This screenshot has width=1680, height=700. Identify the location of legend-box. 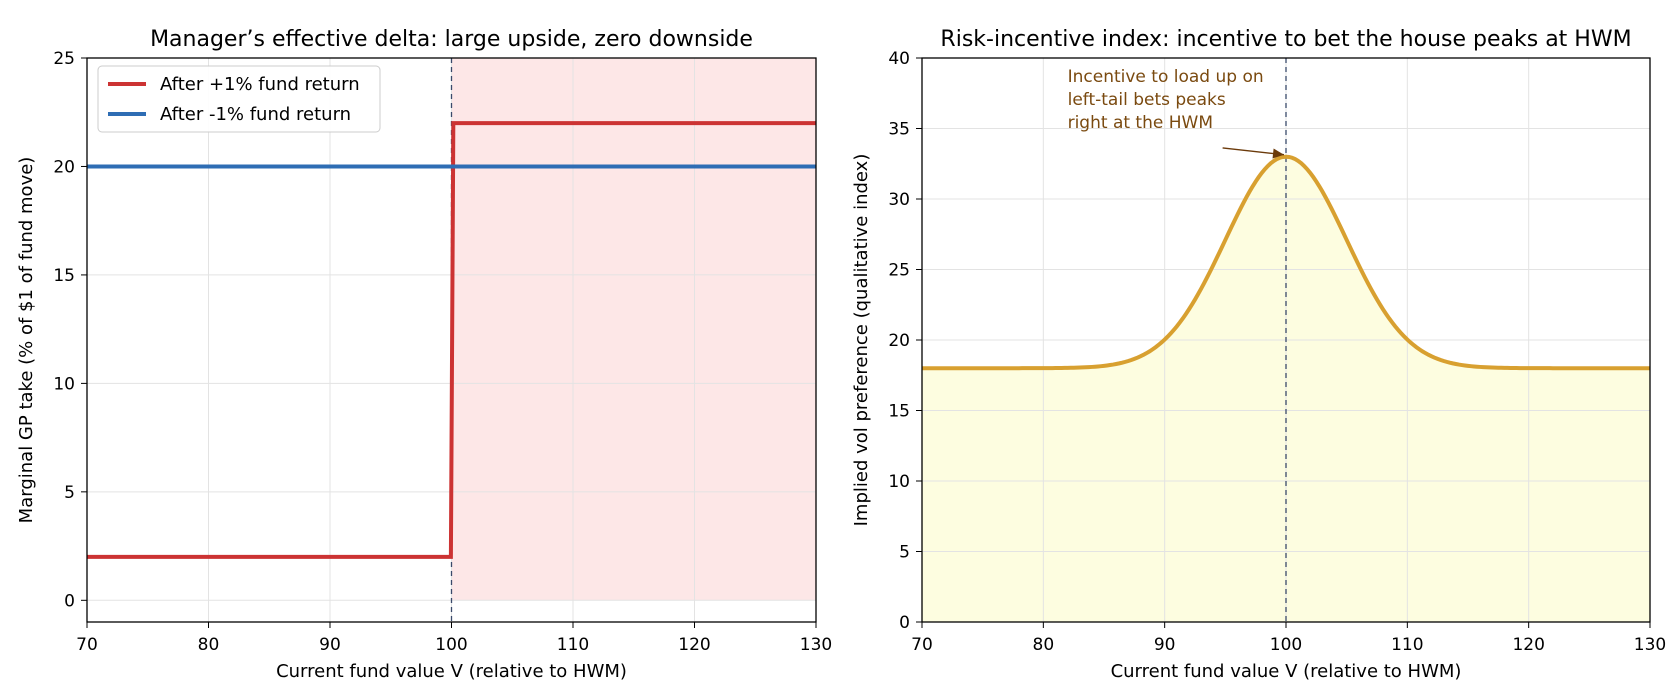
(239, 99).